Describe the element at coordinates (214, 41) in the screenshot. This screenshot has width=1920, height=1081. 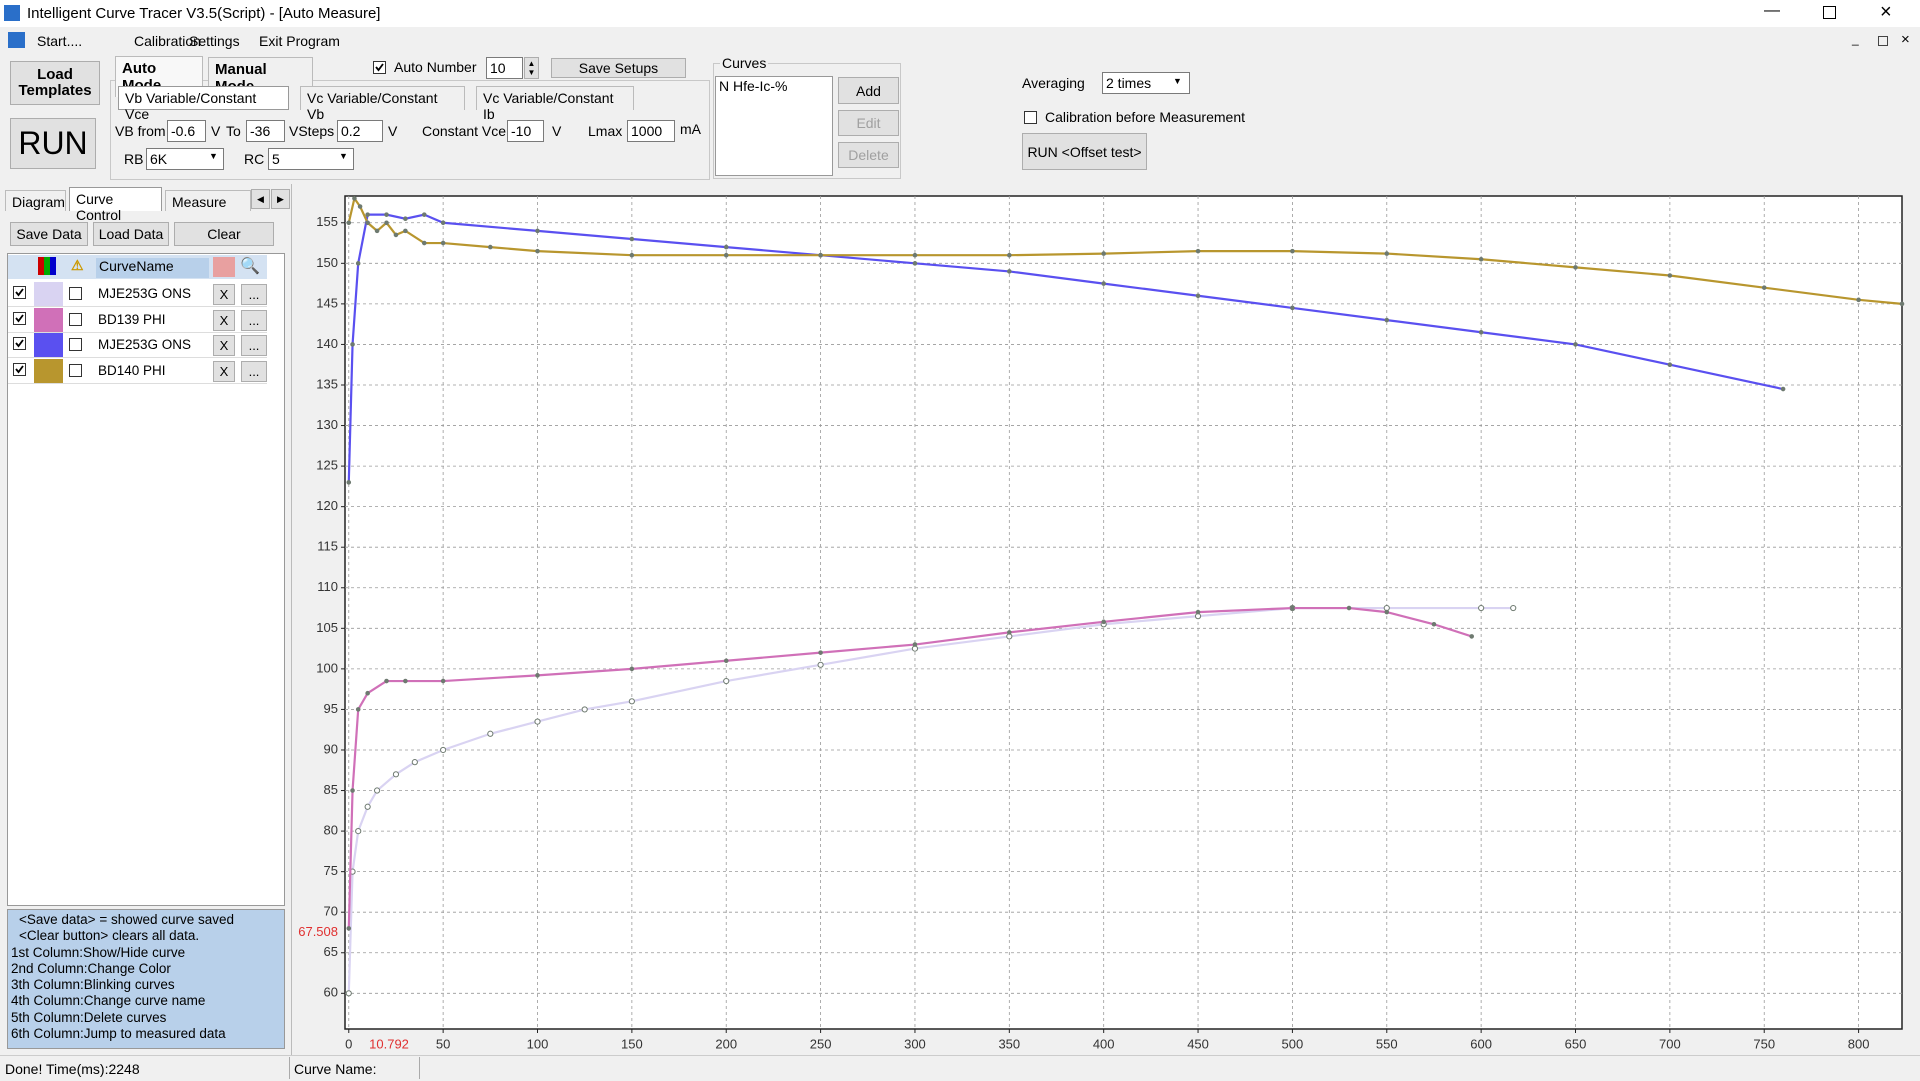
I see `menu-item: Settings` at that location.